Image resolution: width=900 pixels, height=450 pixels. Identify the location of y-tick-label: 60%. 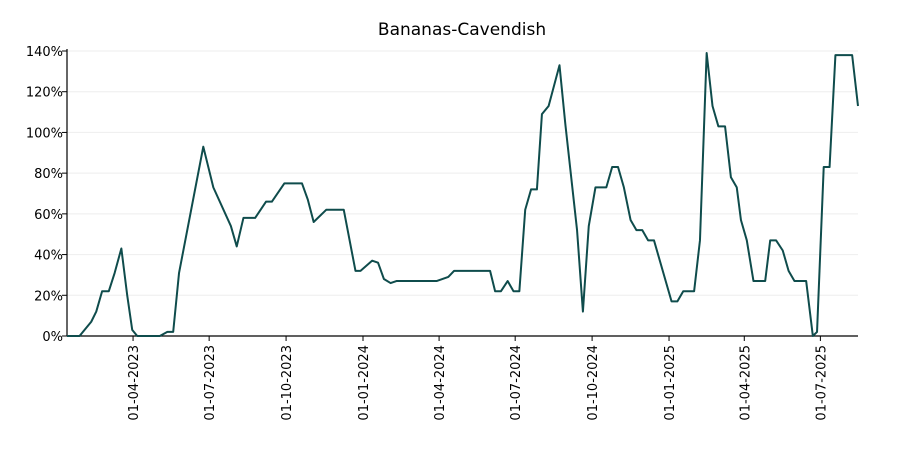
(48, 215).